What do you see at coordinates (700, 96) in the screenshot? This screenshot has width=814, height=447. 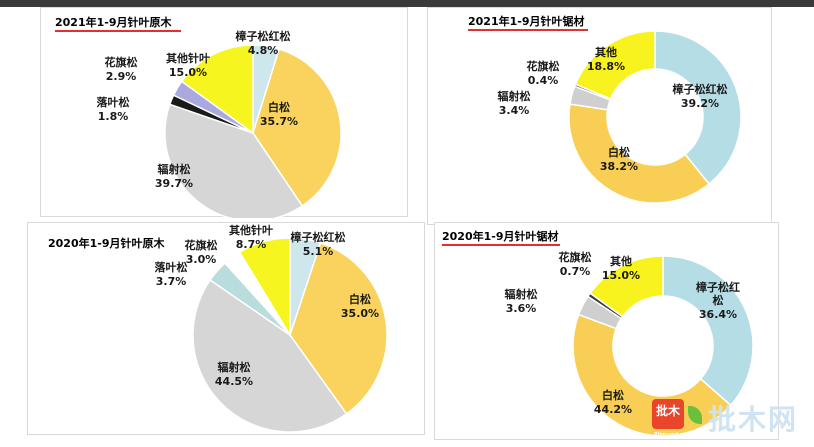 I see `slice-label-pine-red: 樟子松红松 39.2%` at bounding box center [700, 96].